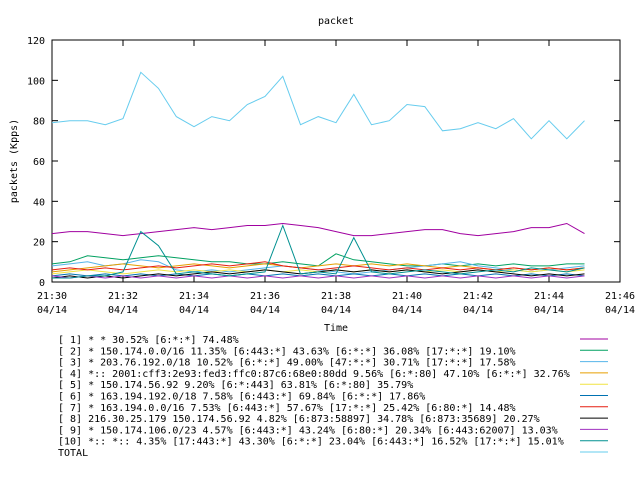  What do you see at coordinates (39, 202) in the screenshot?
I see `y-tick-label: 40` at bounding box center [39, 202].